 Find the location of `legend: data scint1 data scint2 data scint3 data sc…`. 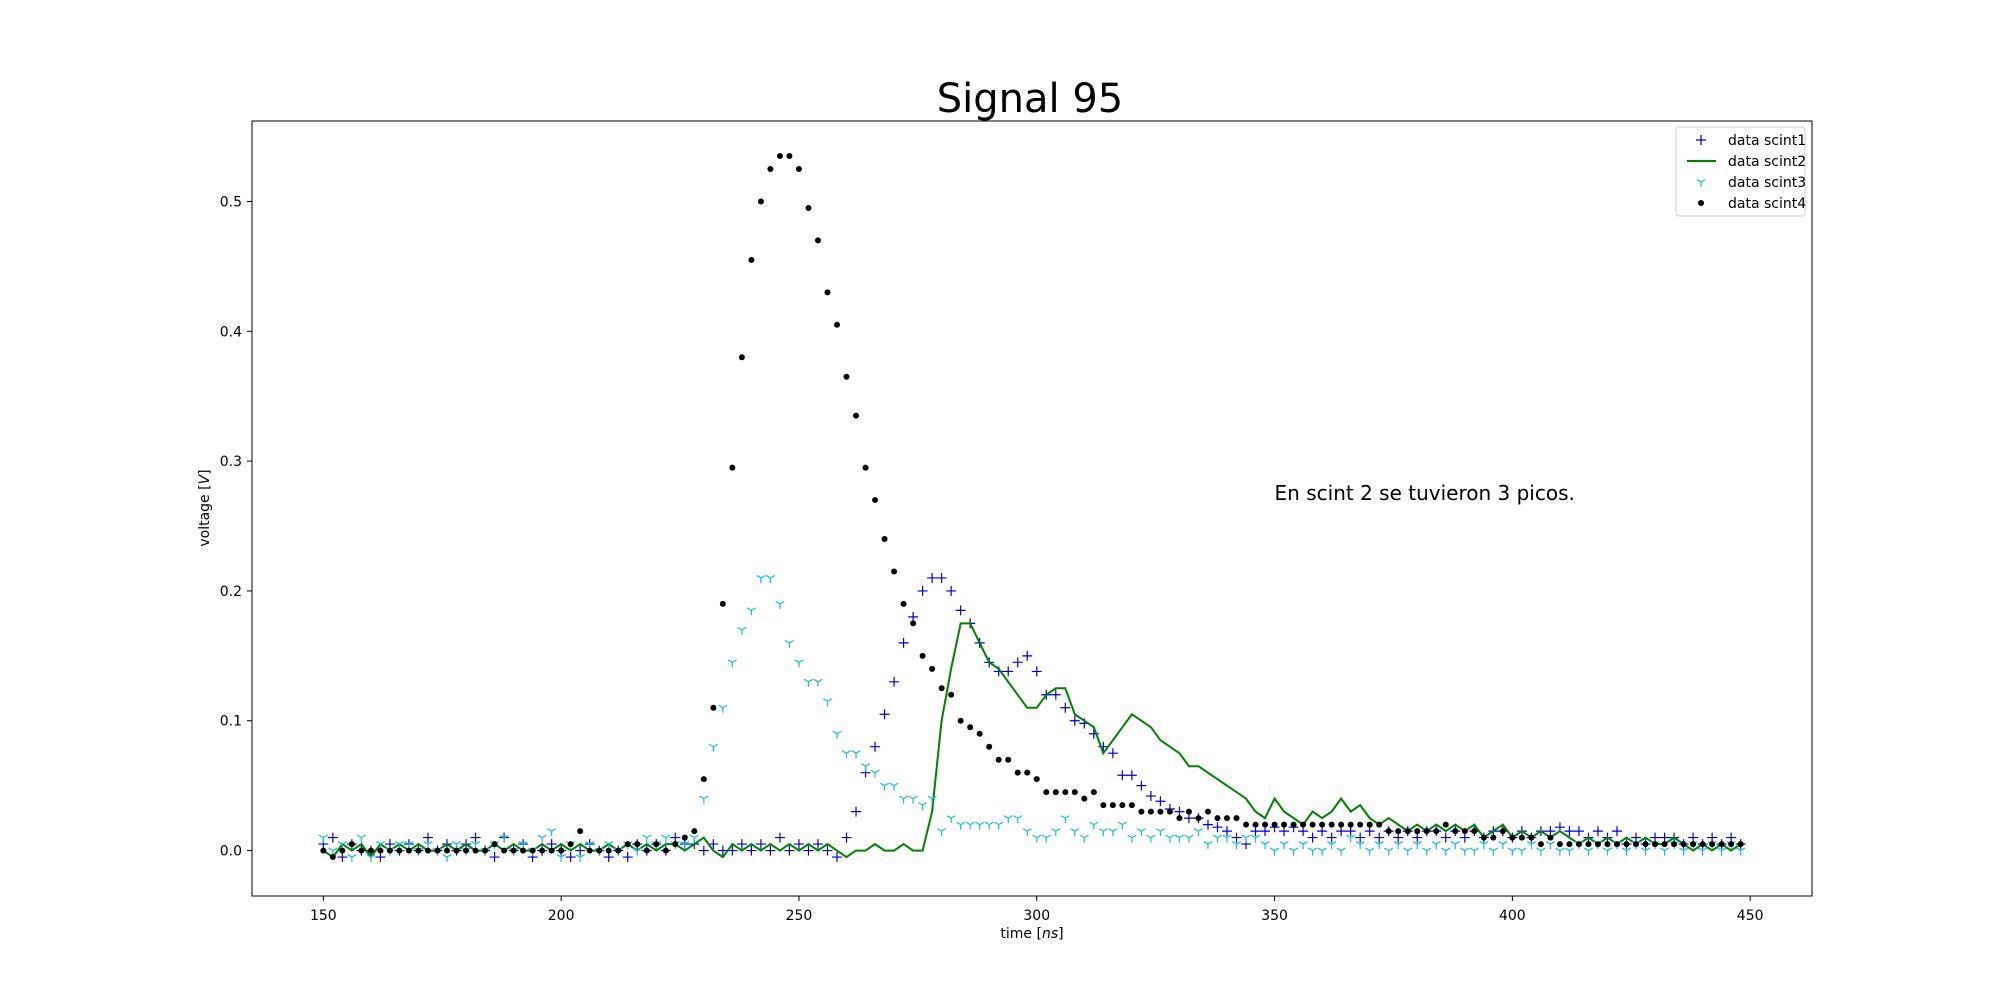

legend: data scint1 data scint2 data scint3 data sc… is located at coordinates (1740, 171).